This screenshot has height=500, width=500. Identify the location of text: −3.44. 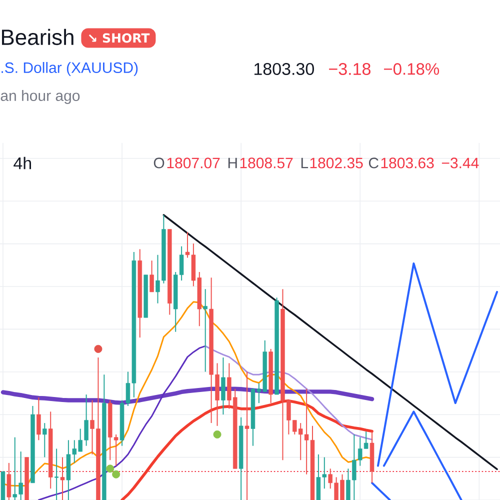
(460, 163).